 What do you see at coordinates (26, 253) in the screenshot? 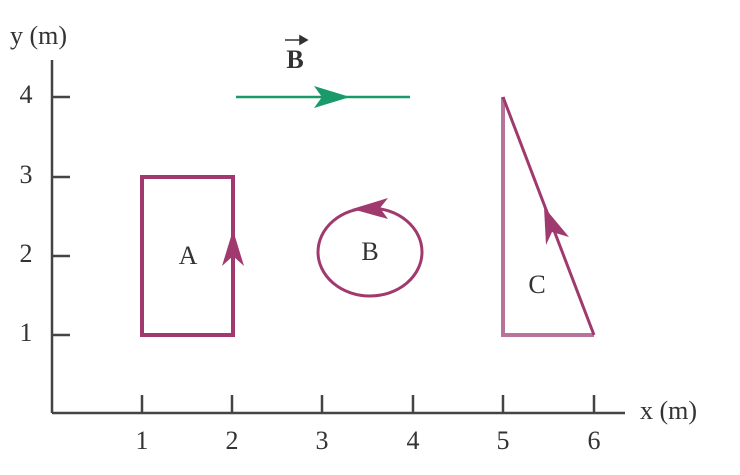
I see `y-tick-label: 2` at bounding box center [26, 253].